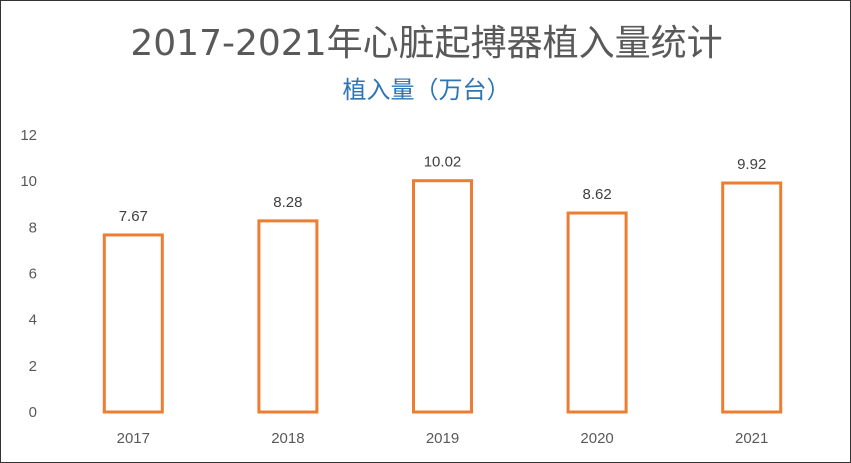  I want to click on data-label-2019: 10.02, so click(443, 162).